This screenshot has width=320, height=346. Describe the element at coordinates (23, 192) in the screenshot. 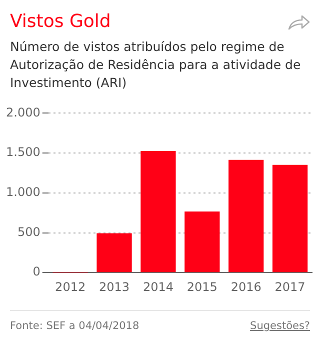

I see `y-tick-label: 1.000` at that location.